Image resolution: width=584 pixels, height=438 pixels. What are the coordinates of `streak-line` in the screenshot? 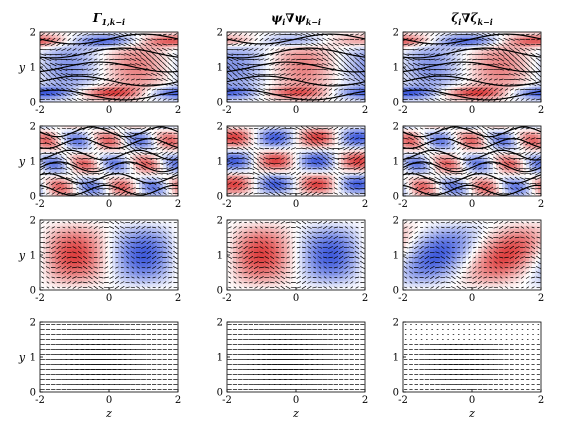 It's located at (472, 39).